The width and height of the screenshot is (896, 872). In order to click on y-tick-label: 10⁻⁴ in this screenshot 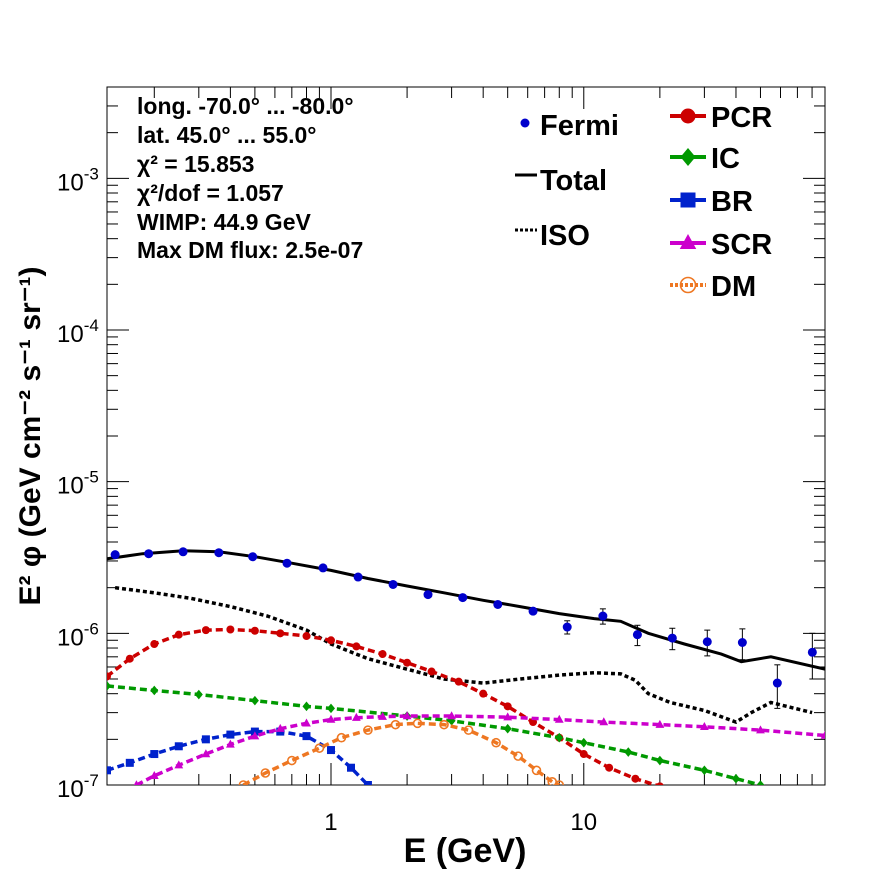, I will do `click(78, 332)`.